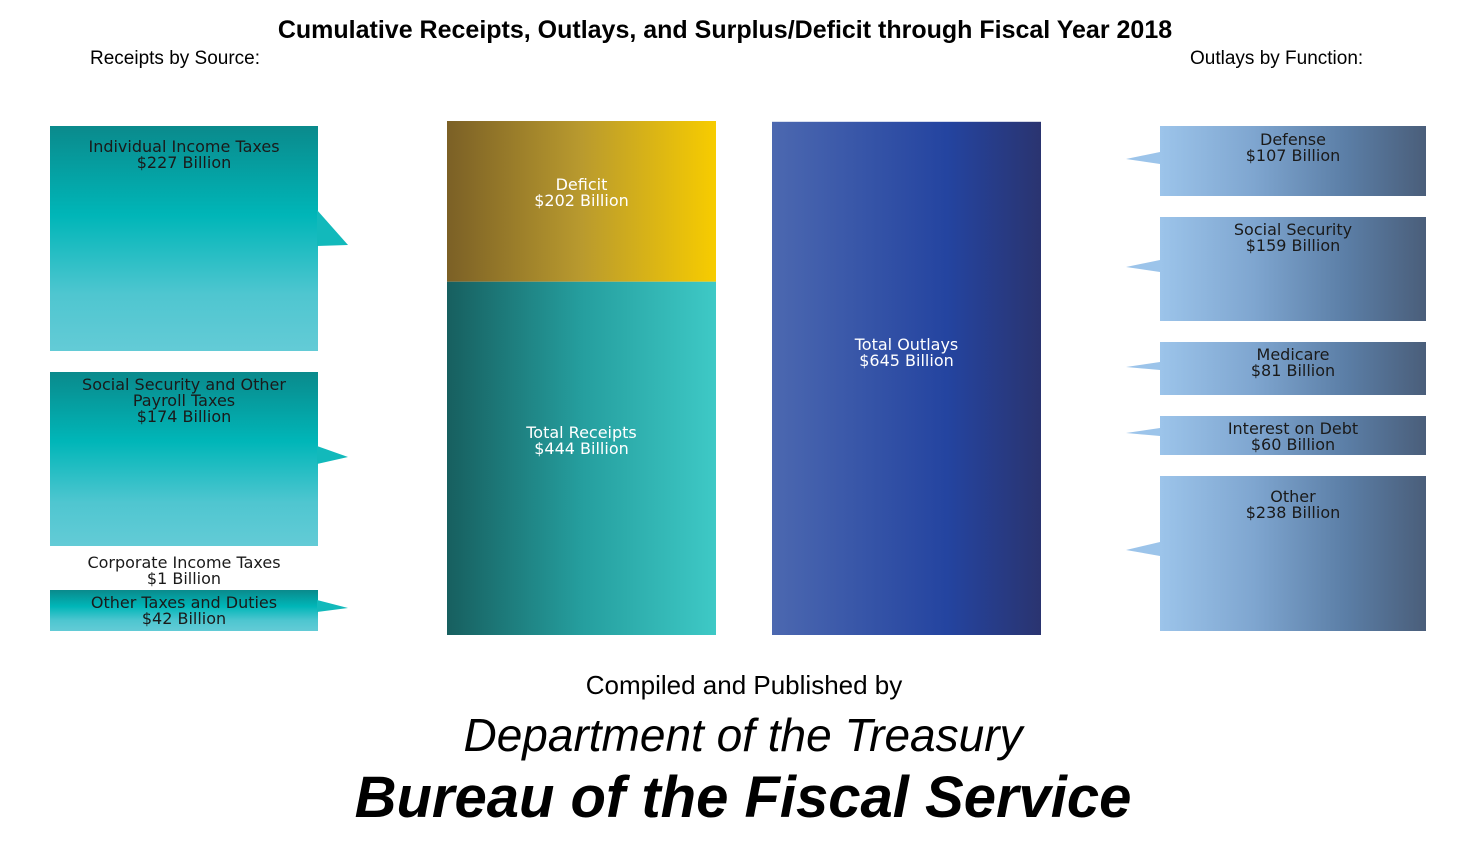 This screenshot has height=846, width=1478. I want to click on bar-deficit, so click(581, 201).